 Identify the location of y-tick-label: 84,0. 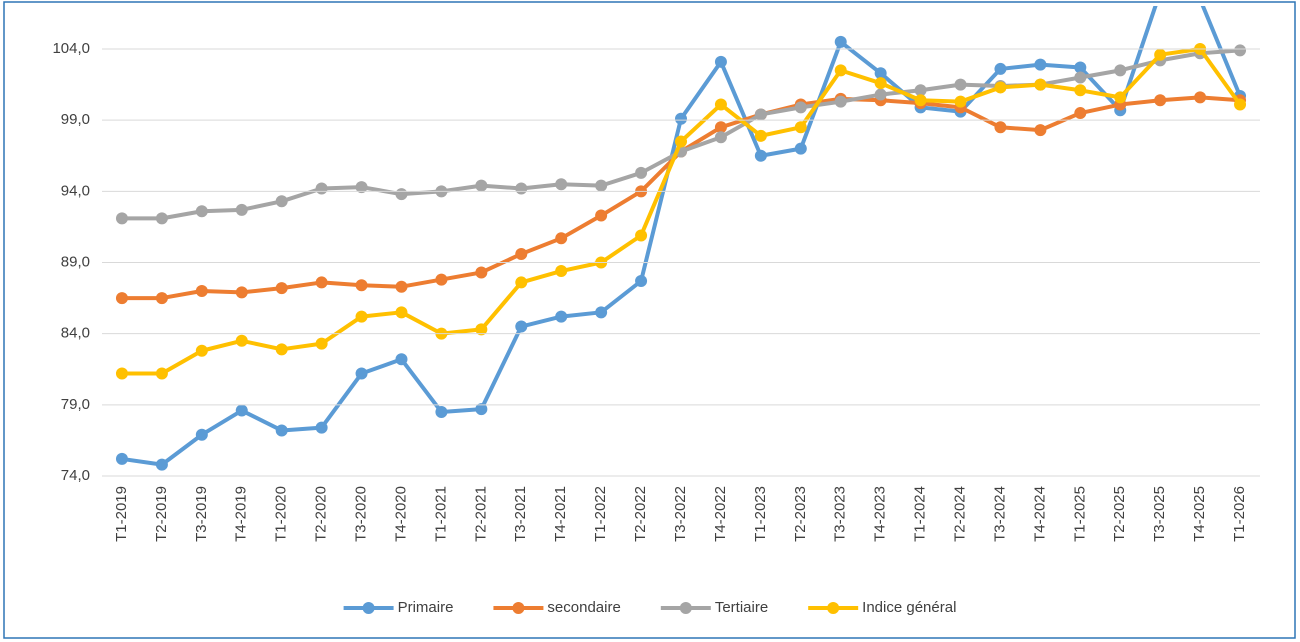
(75, 333).